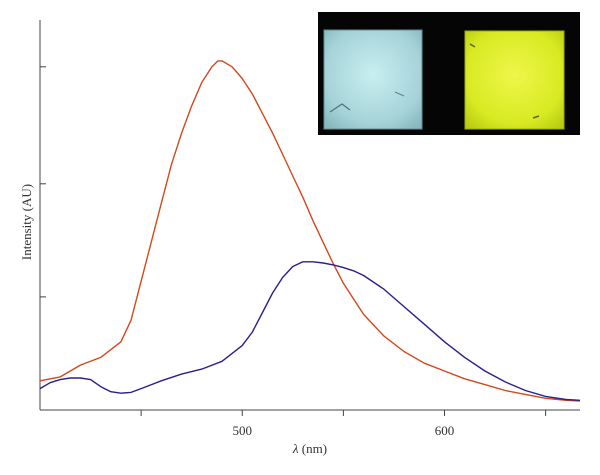  I want to click on y-axis-label: Intensity (AU), so click(26, 222).